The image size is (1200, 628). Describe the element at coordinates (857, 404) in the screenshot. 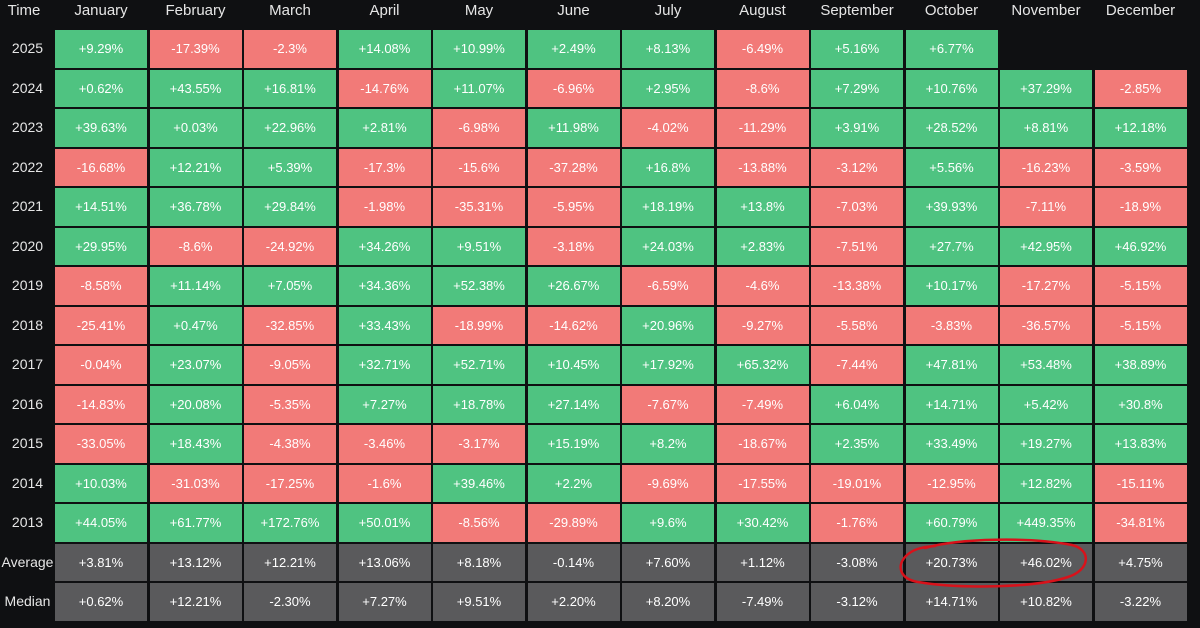

I see `heatmap-cell: +6.04%` at that location.